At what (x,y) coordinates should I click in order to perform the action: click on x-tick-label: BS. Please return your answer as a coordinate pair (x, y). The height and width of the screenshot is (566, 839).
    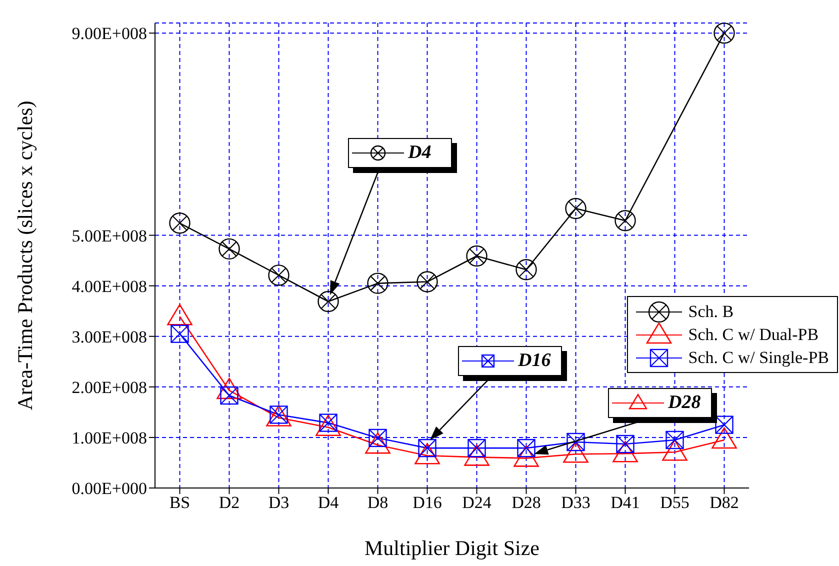
    Looking at the image, I should click on (179, 502).